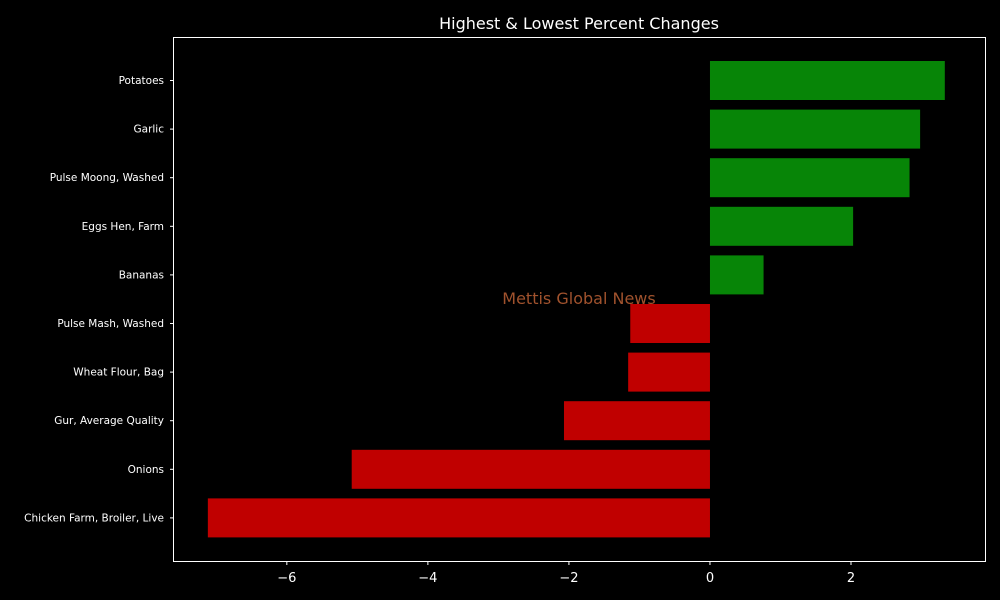  Describe the element at coordinates (851, 578) in the screenshot. I see `x-tick-label: 2` at that location.